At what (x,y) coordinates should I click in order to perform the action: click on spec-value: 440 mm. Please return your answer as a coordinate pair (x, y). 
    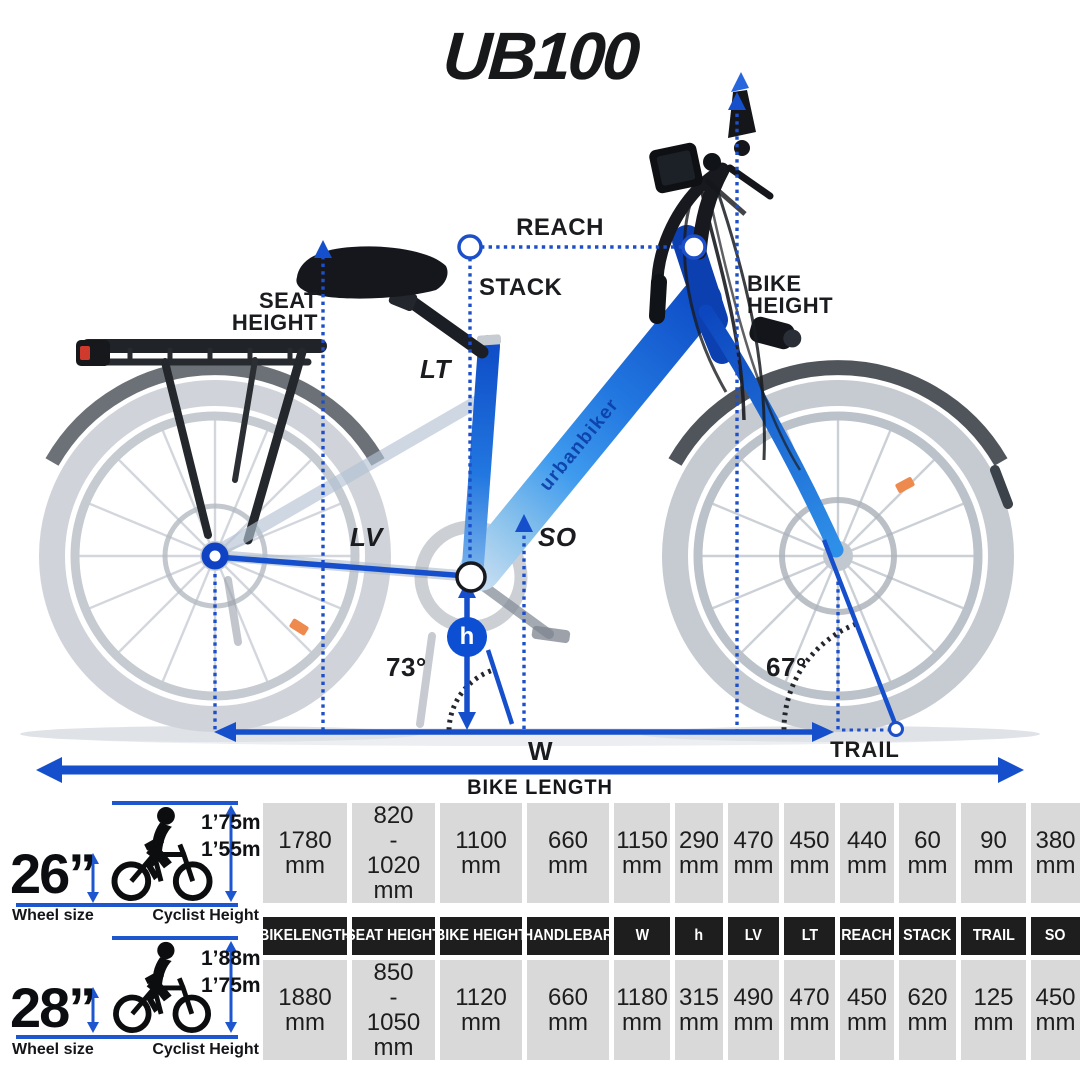
    Looking at the image, I should click on (867, 853).